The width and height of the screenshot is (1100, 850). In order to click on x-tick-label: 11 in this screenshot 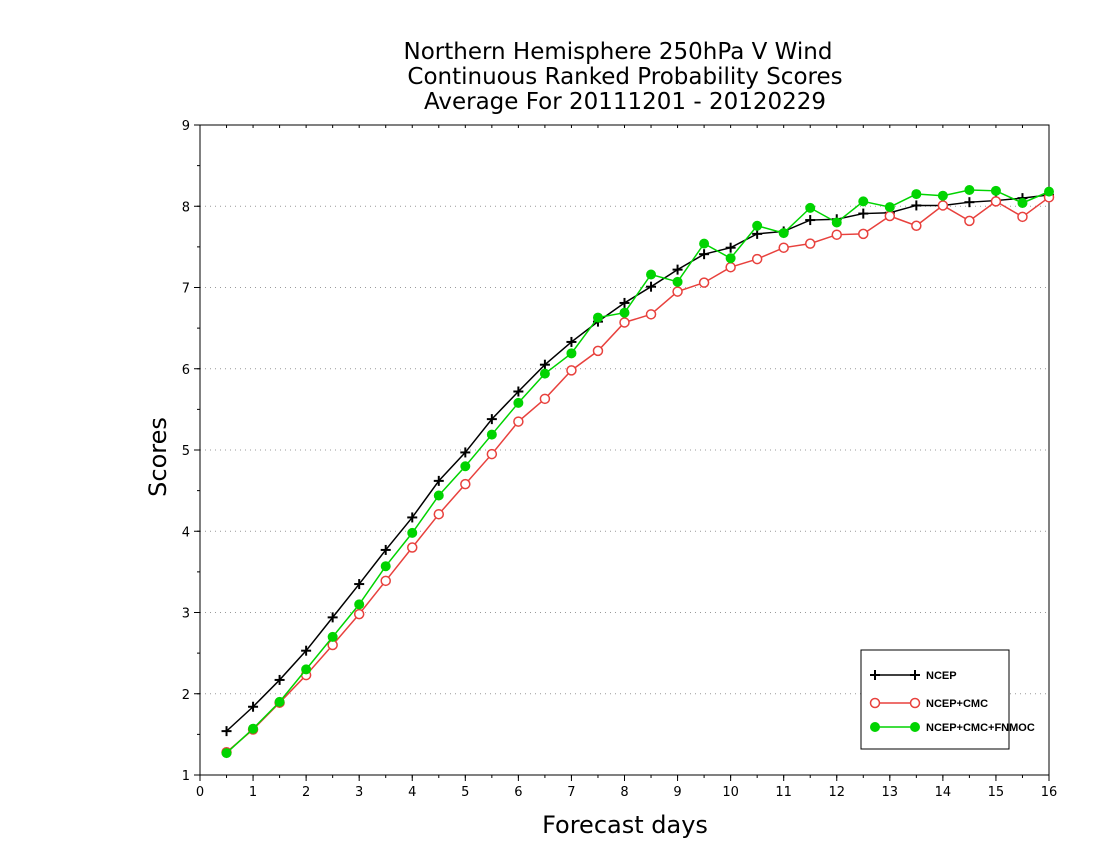, I will do `click(783, 792)`.